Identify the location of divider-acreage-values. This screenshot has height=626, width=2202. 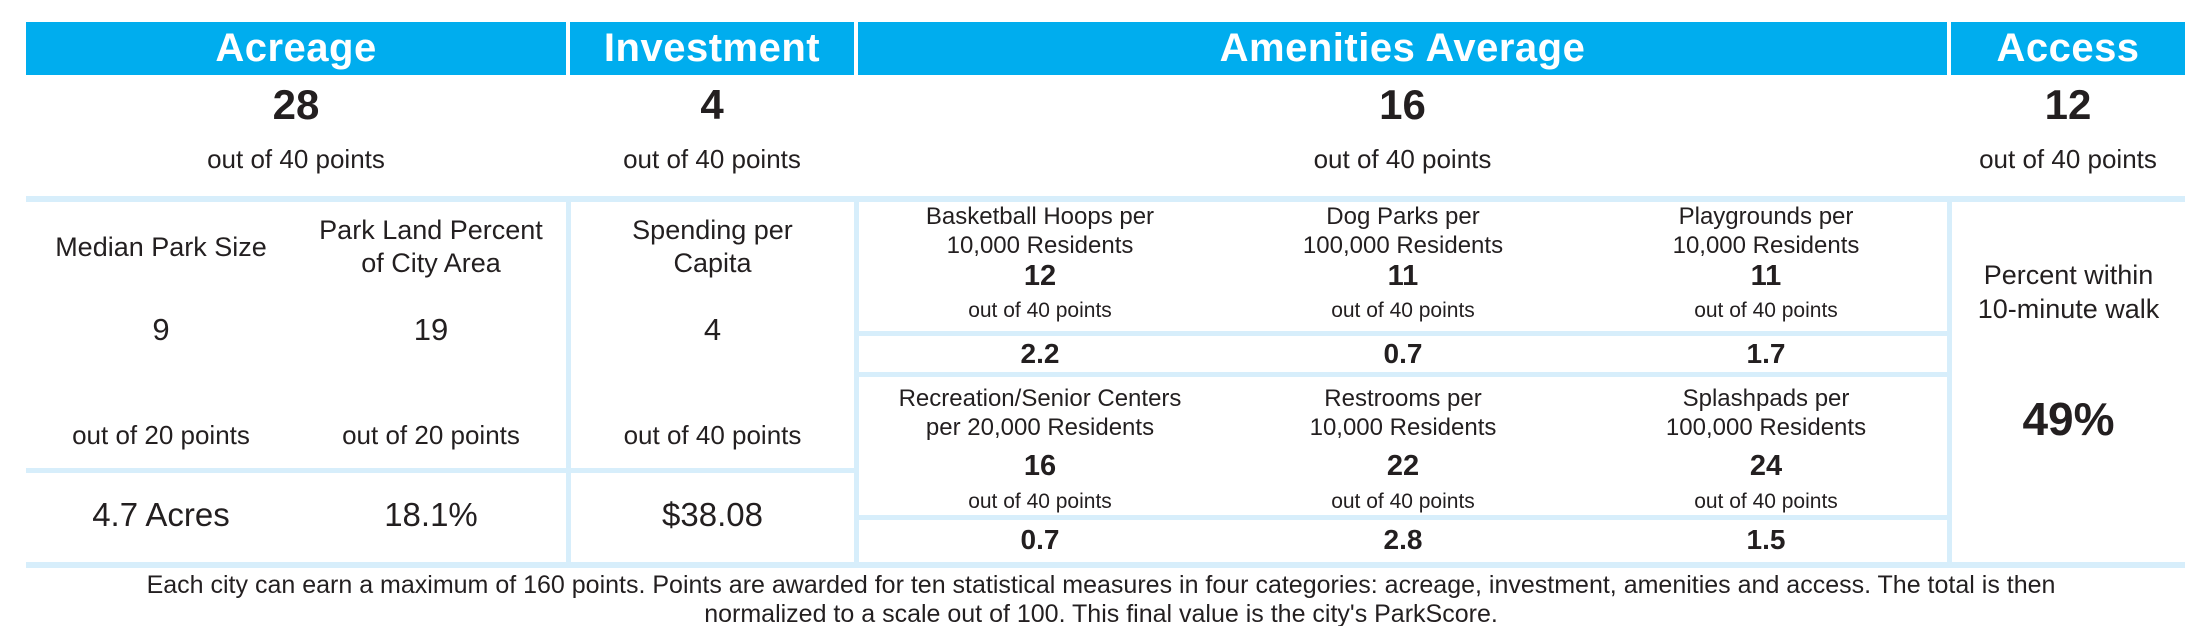
(440, 470).